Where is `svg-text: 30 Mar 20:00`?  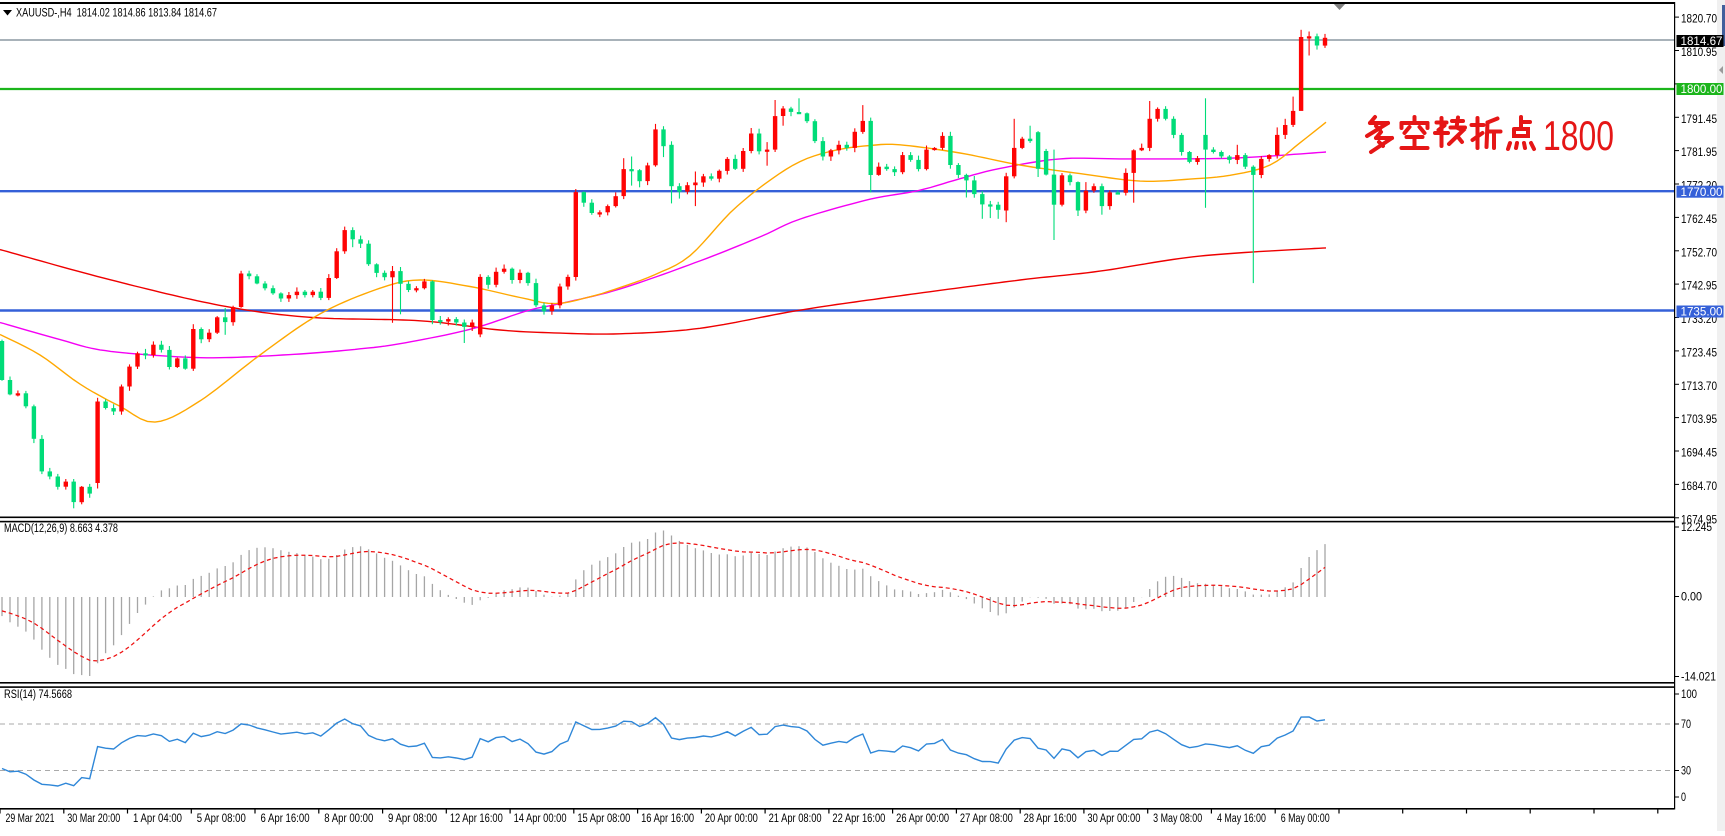 svg-text: 30 Mar 20:00 is located at coordinates (93, 819).